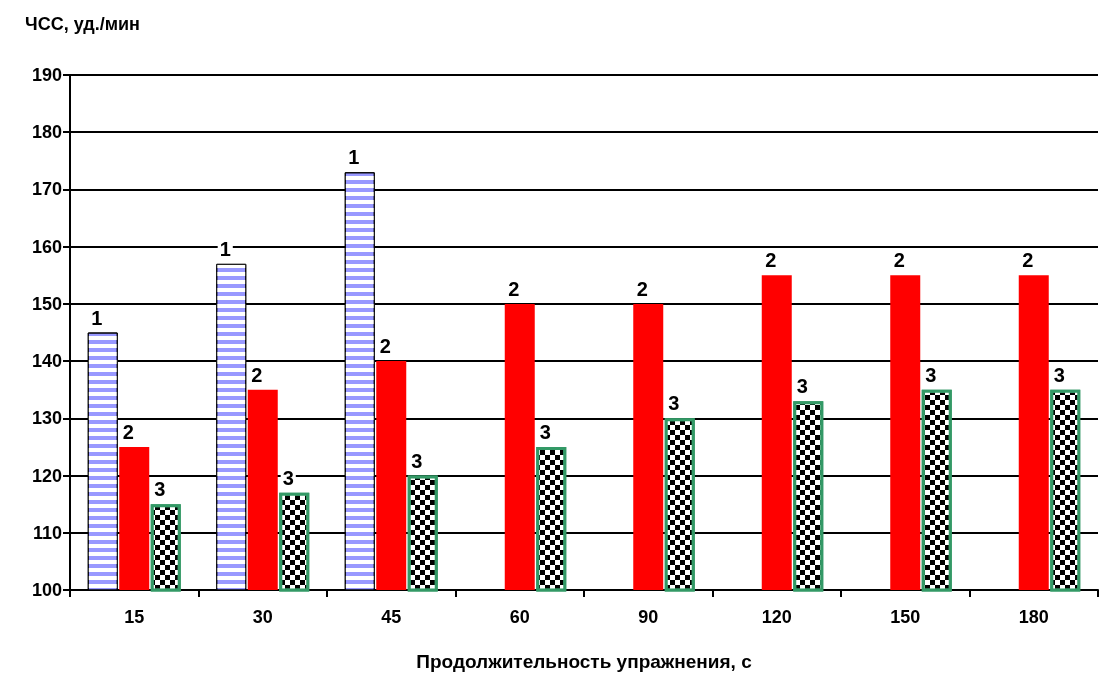 The image size is (1108, 693). I want to click on x-tick-label: 45, so click(391, 617).